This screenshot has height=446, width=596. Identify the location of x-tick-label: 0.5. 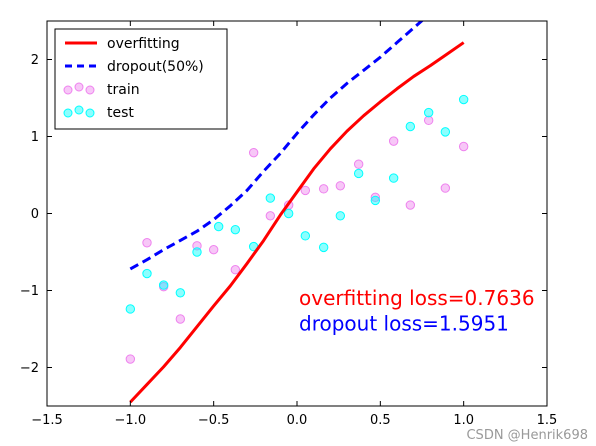
(380, 420).